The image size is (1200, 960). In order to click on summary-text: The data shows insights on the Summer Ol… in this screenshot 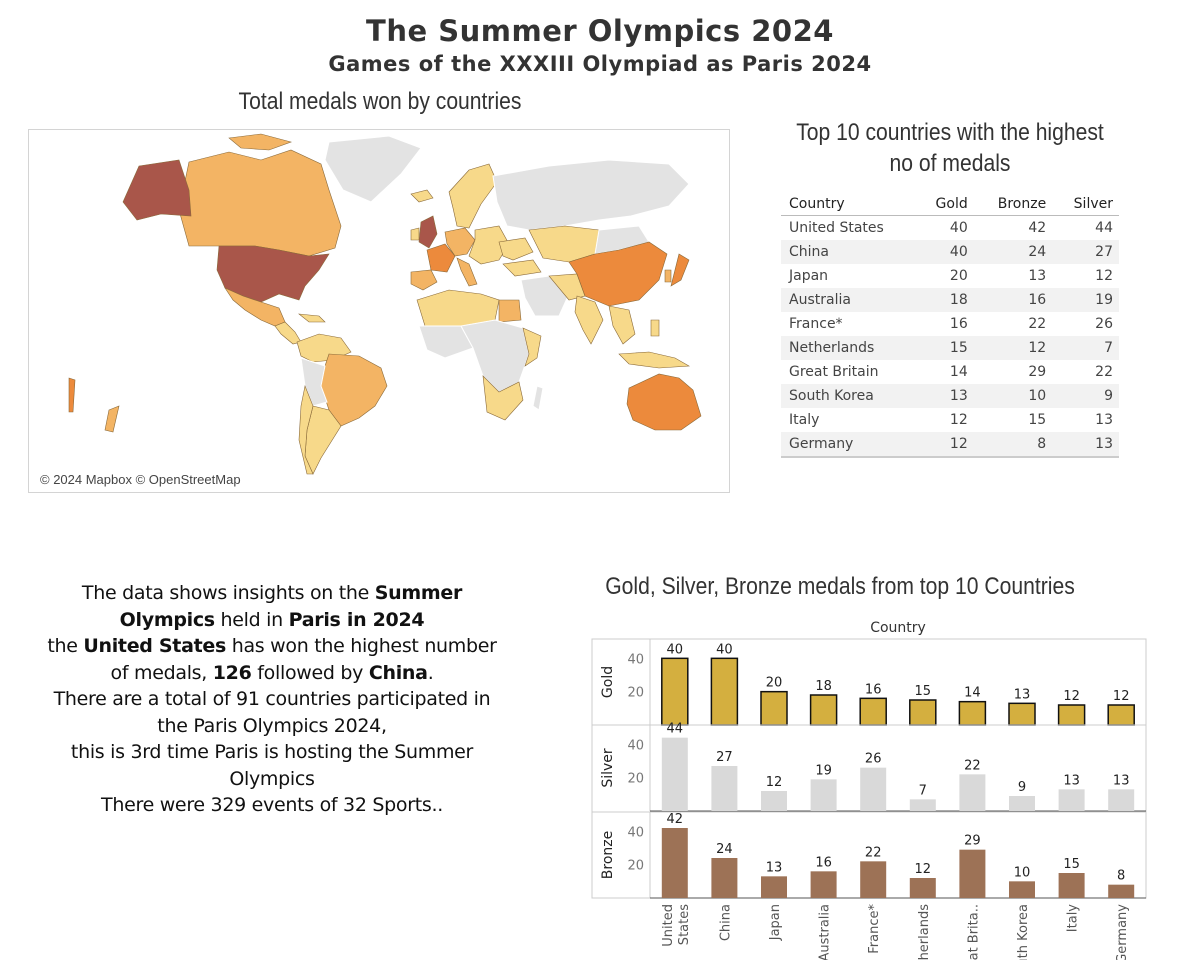, I will do `click(272, 699)`.